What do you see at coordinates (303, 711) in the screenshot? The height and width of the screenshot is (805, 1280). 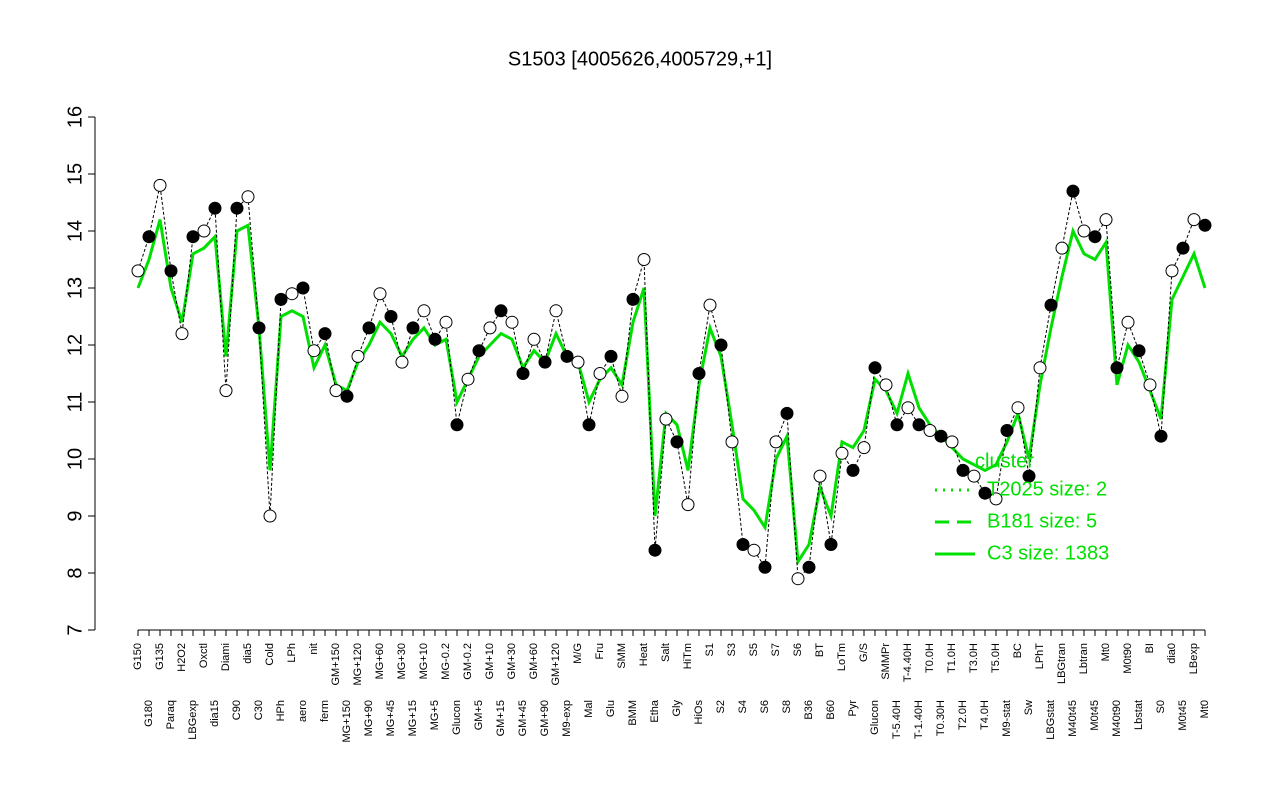 I see `x-tick-label: aero` at bounding box center [303, 711].